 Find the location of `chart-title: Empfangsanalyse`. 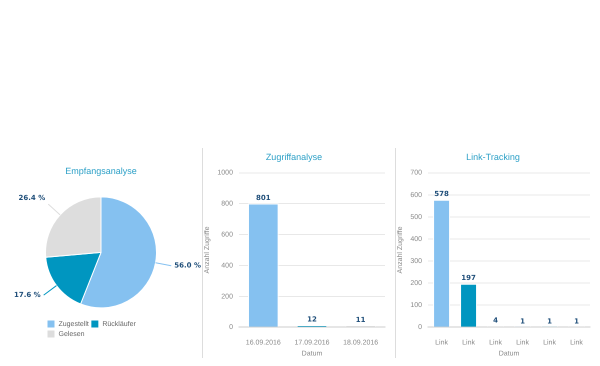

chart-title: Empfangsanalyse is located at coordinates (101, 171).